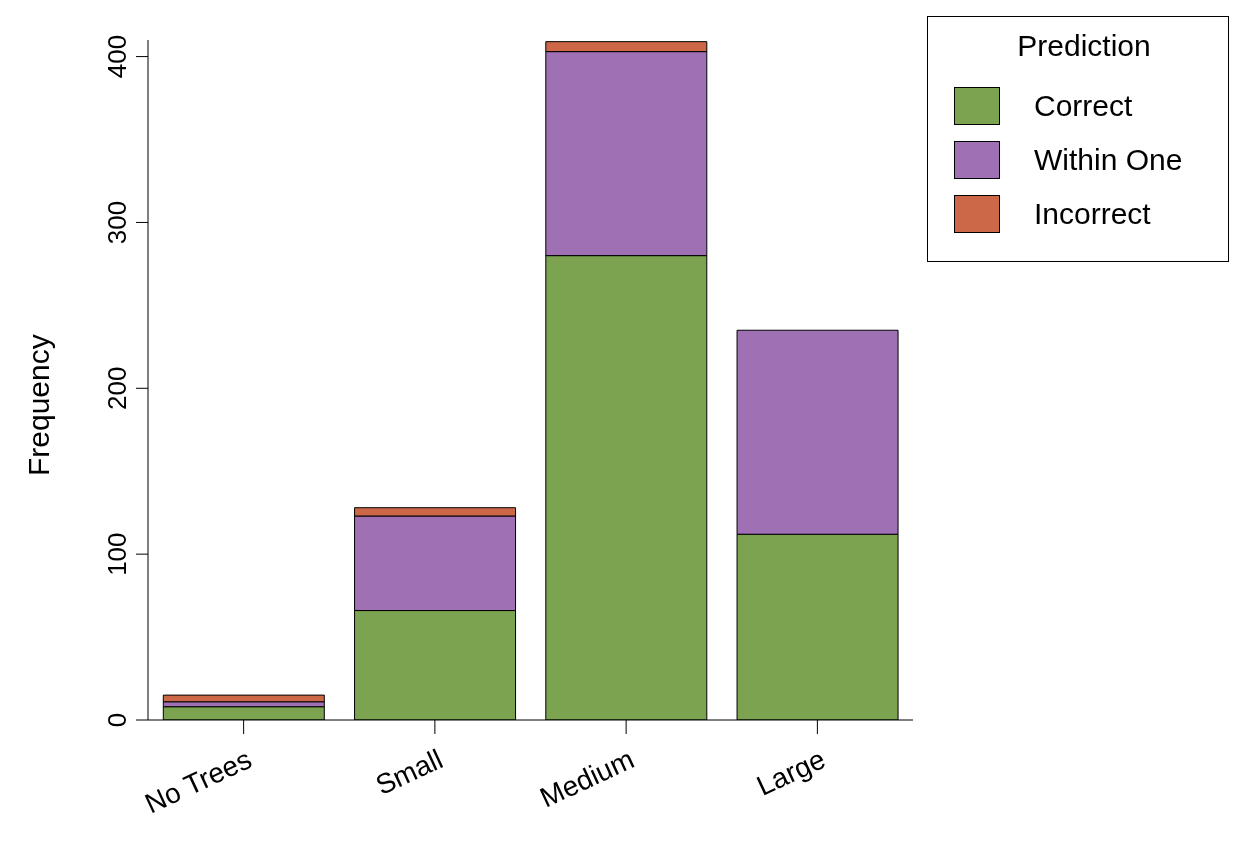 This screenshot has width=1243, height=858. What do you see at coordinates (243, 698) in the screenshot?
I see `bar` at bounding box center [243, 698].